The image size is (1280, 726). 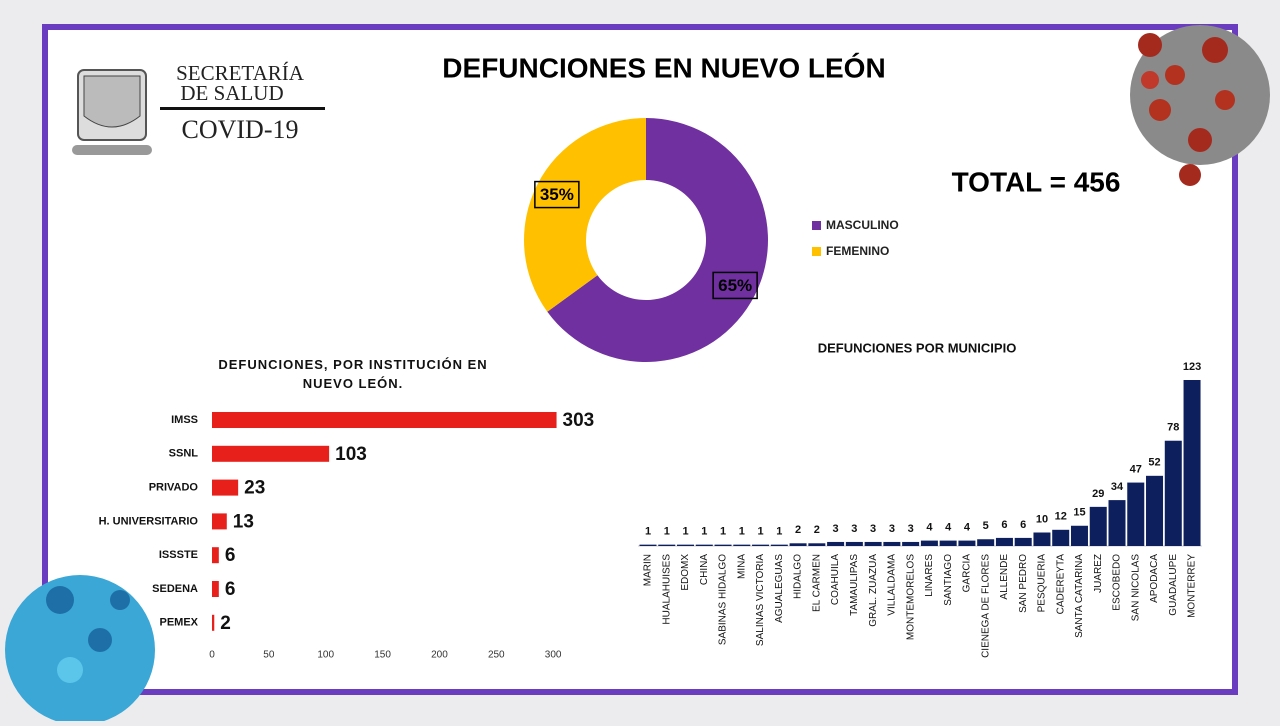 I want to click on data-label: 29, so click(x=1098, y=494).